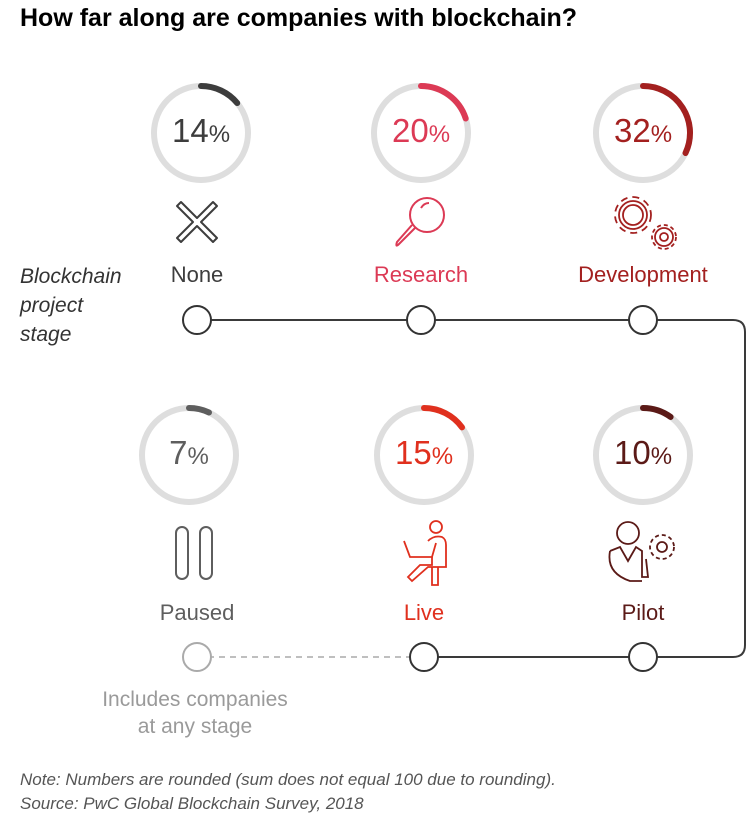 This screenshot has width=751, height=822. What do you see at coordinates (197, 657) in the screenshot?
I see `stage-node-paused` at bounding box center [197, 657].